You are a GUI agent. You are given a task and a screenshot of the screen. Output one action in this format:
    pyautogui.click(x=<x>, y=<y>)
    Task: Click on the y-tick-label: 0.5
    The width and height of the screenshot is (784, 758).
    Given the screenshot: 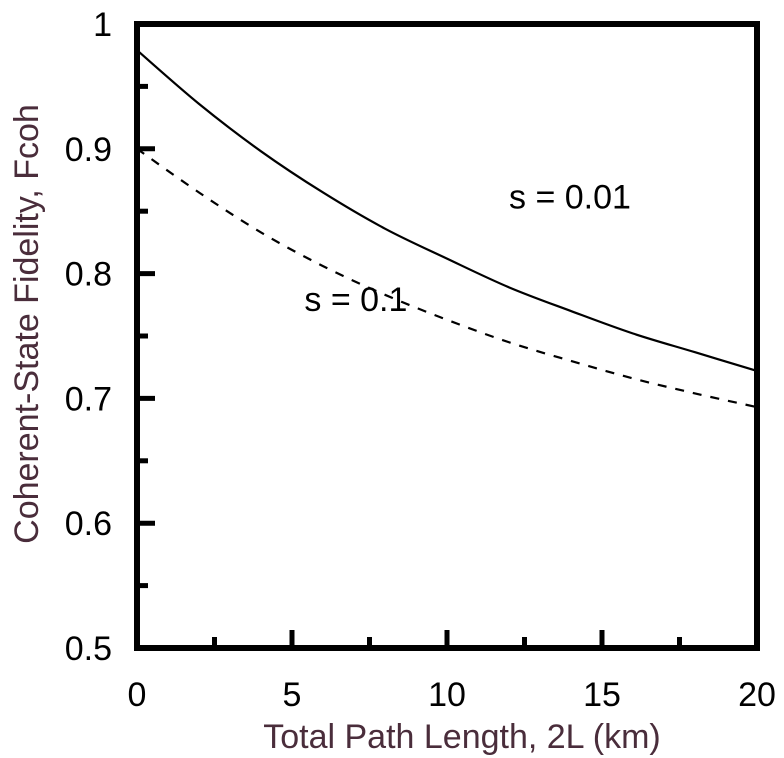 What is the action you would take?
    pyautogui.click(x=88, y=649)
    